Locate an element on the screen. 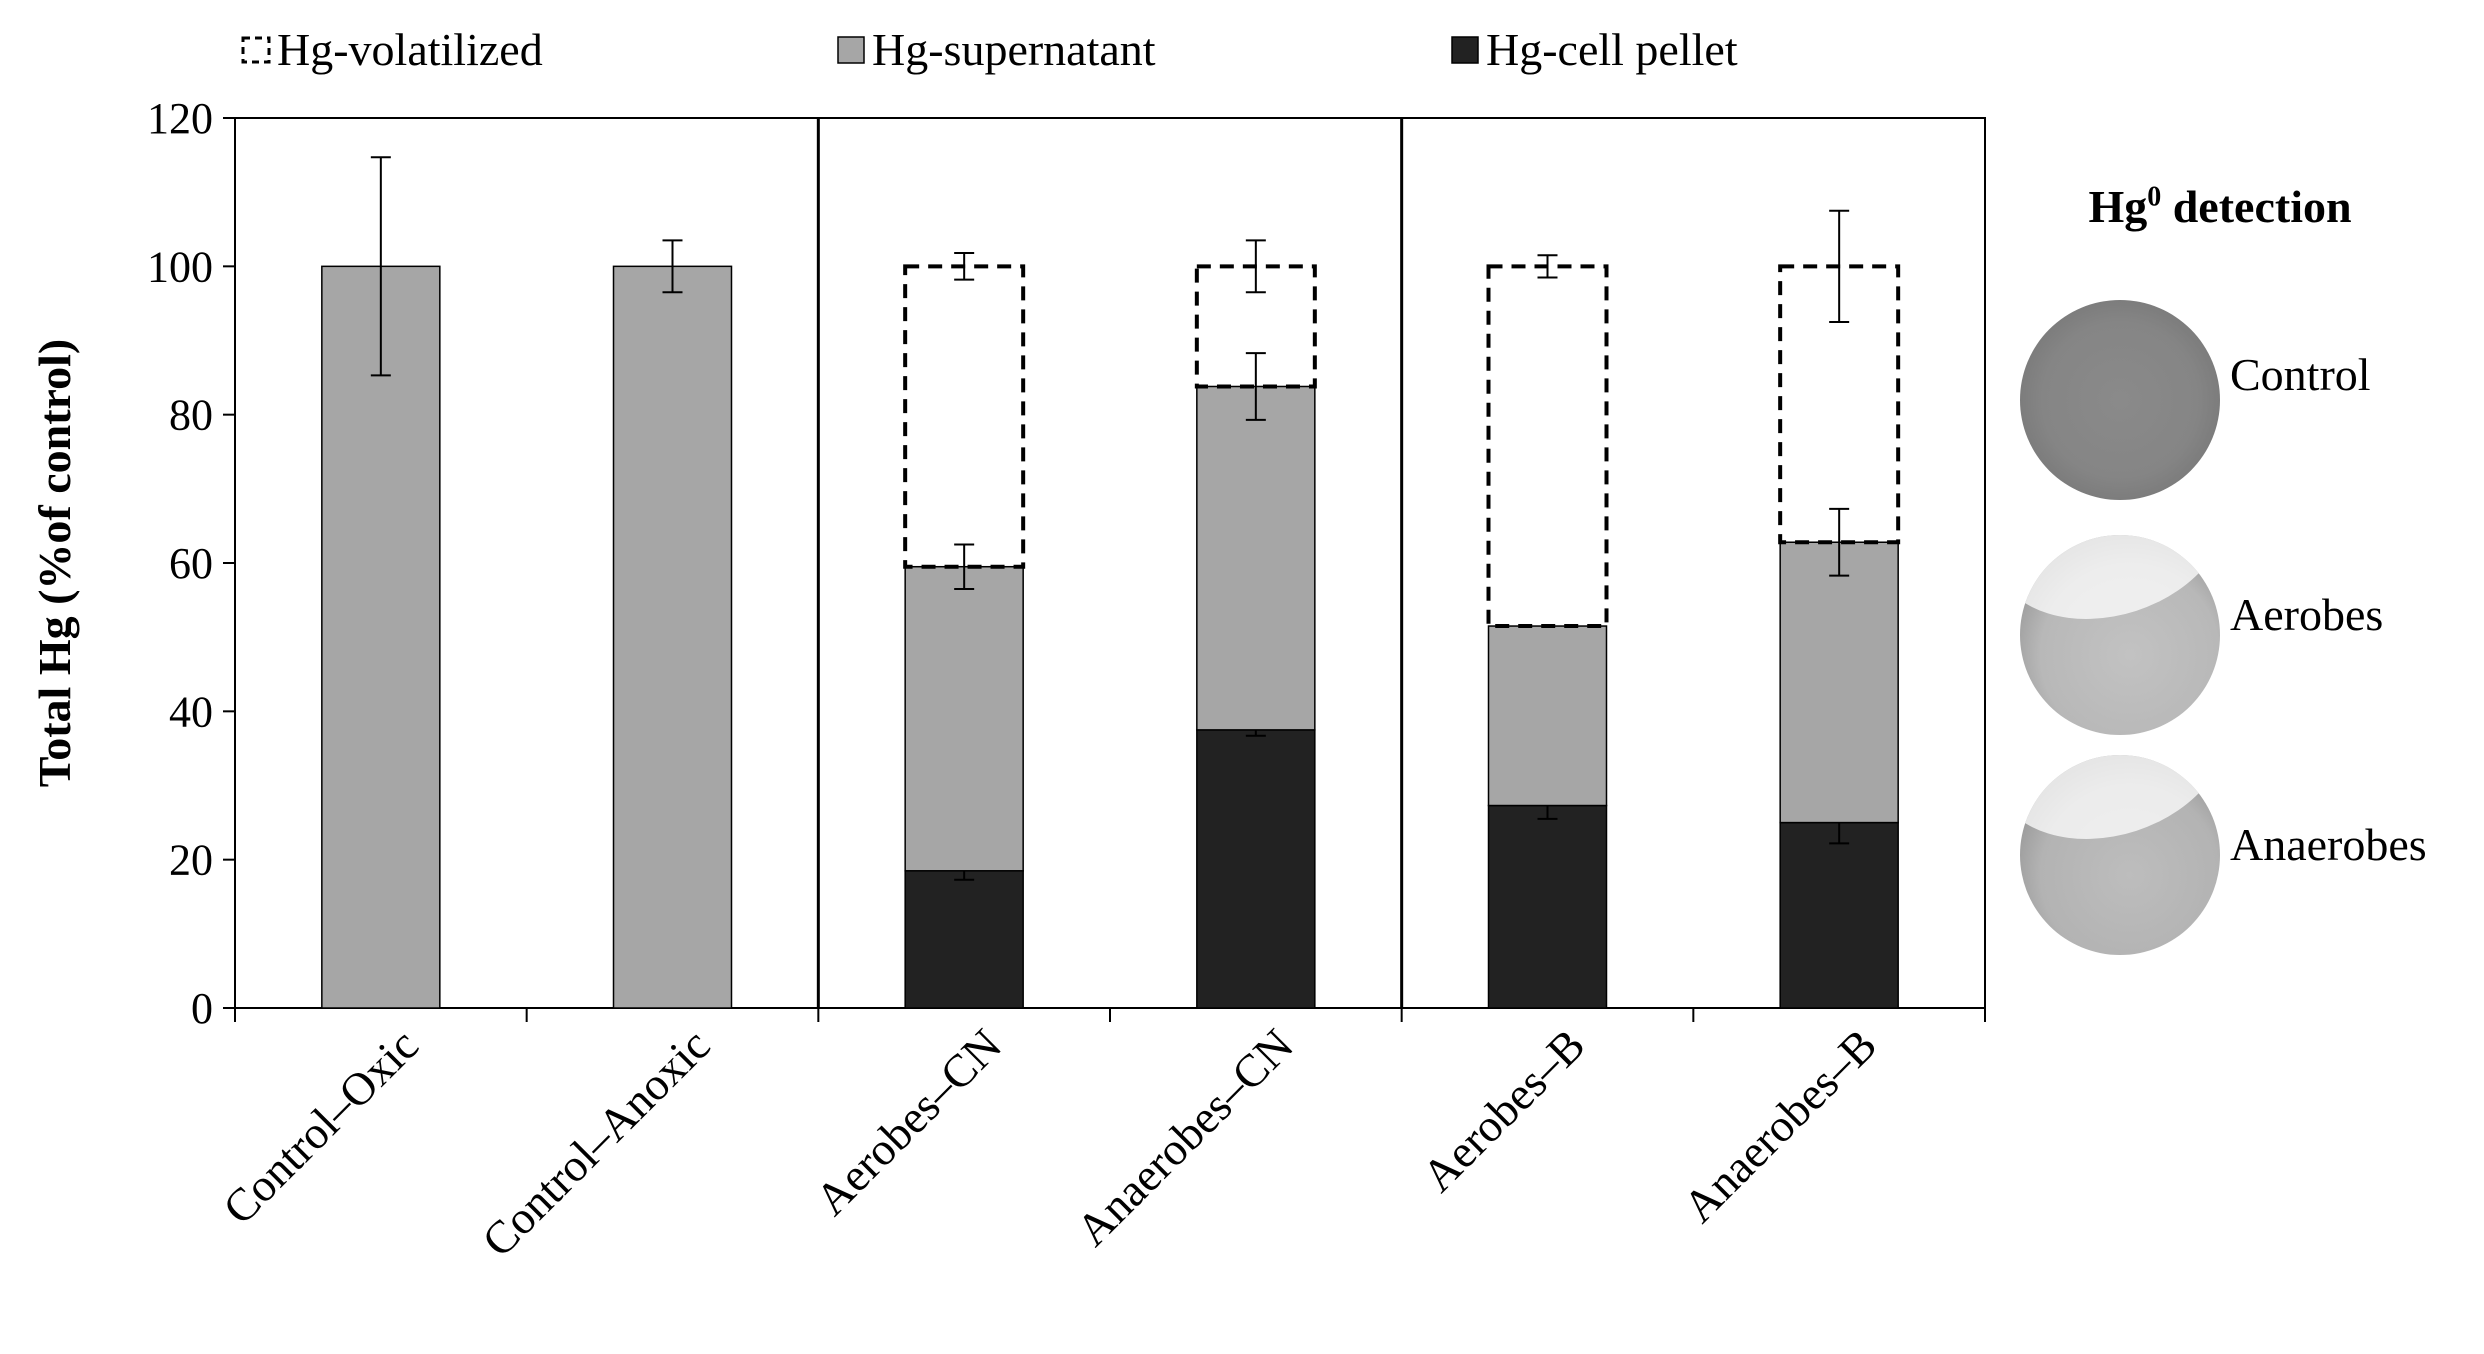  legend-swatch-hg-supernatant is located at coordinates (851, 50).